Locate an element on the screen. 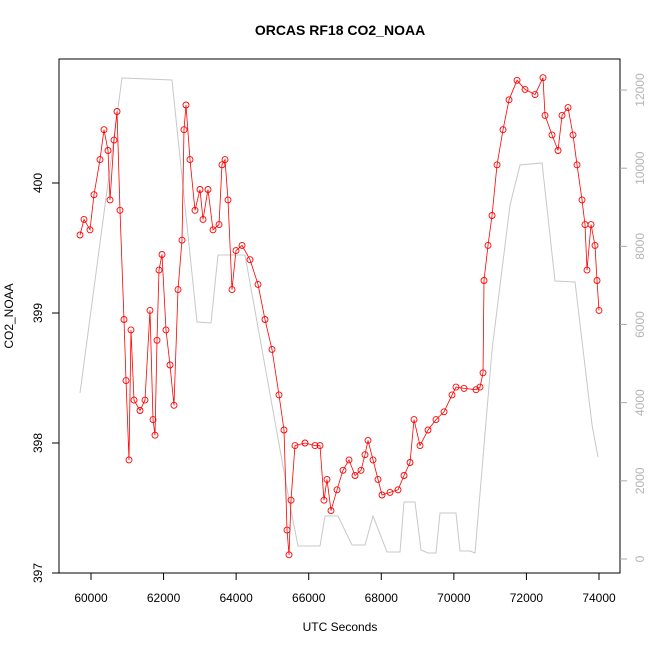  y2-tick-label: 0 is located at coordinates (640, 558).